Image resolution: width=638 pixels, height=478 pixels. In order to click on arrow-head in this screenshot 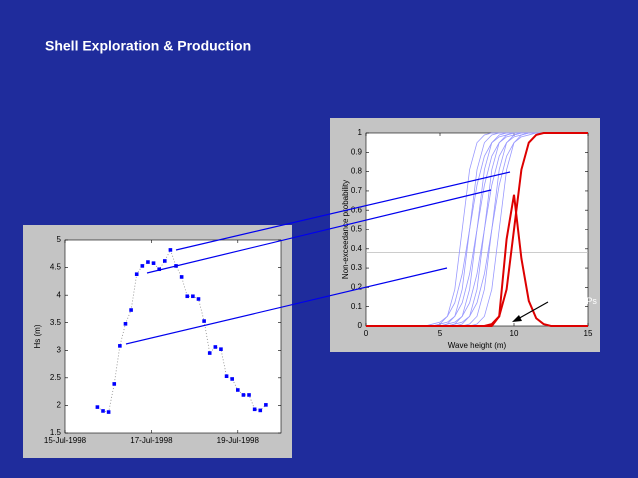, I will do `click(517, 318)`.